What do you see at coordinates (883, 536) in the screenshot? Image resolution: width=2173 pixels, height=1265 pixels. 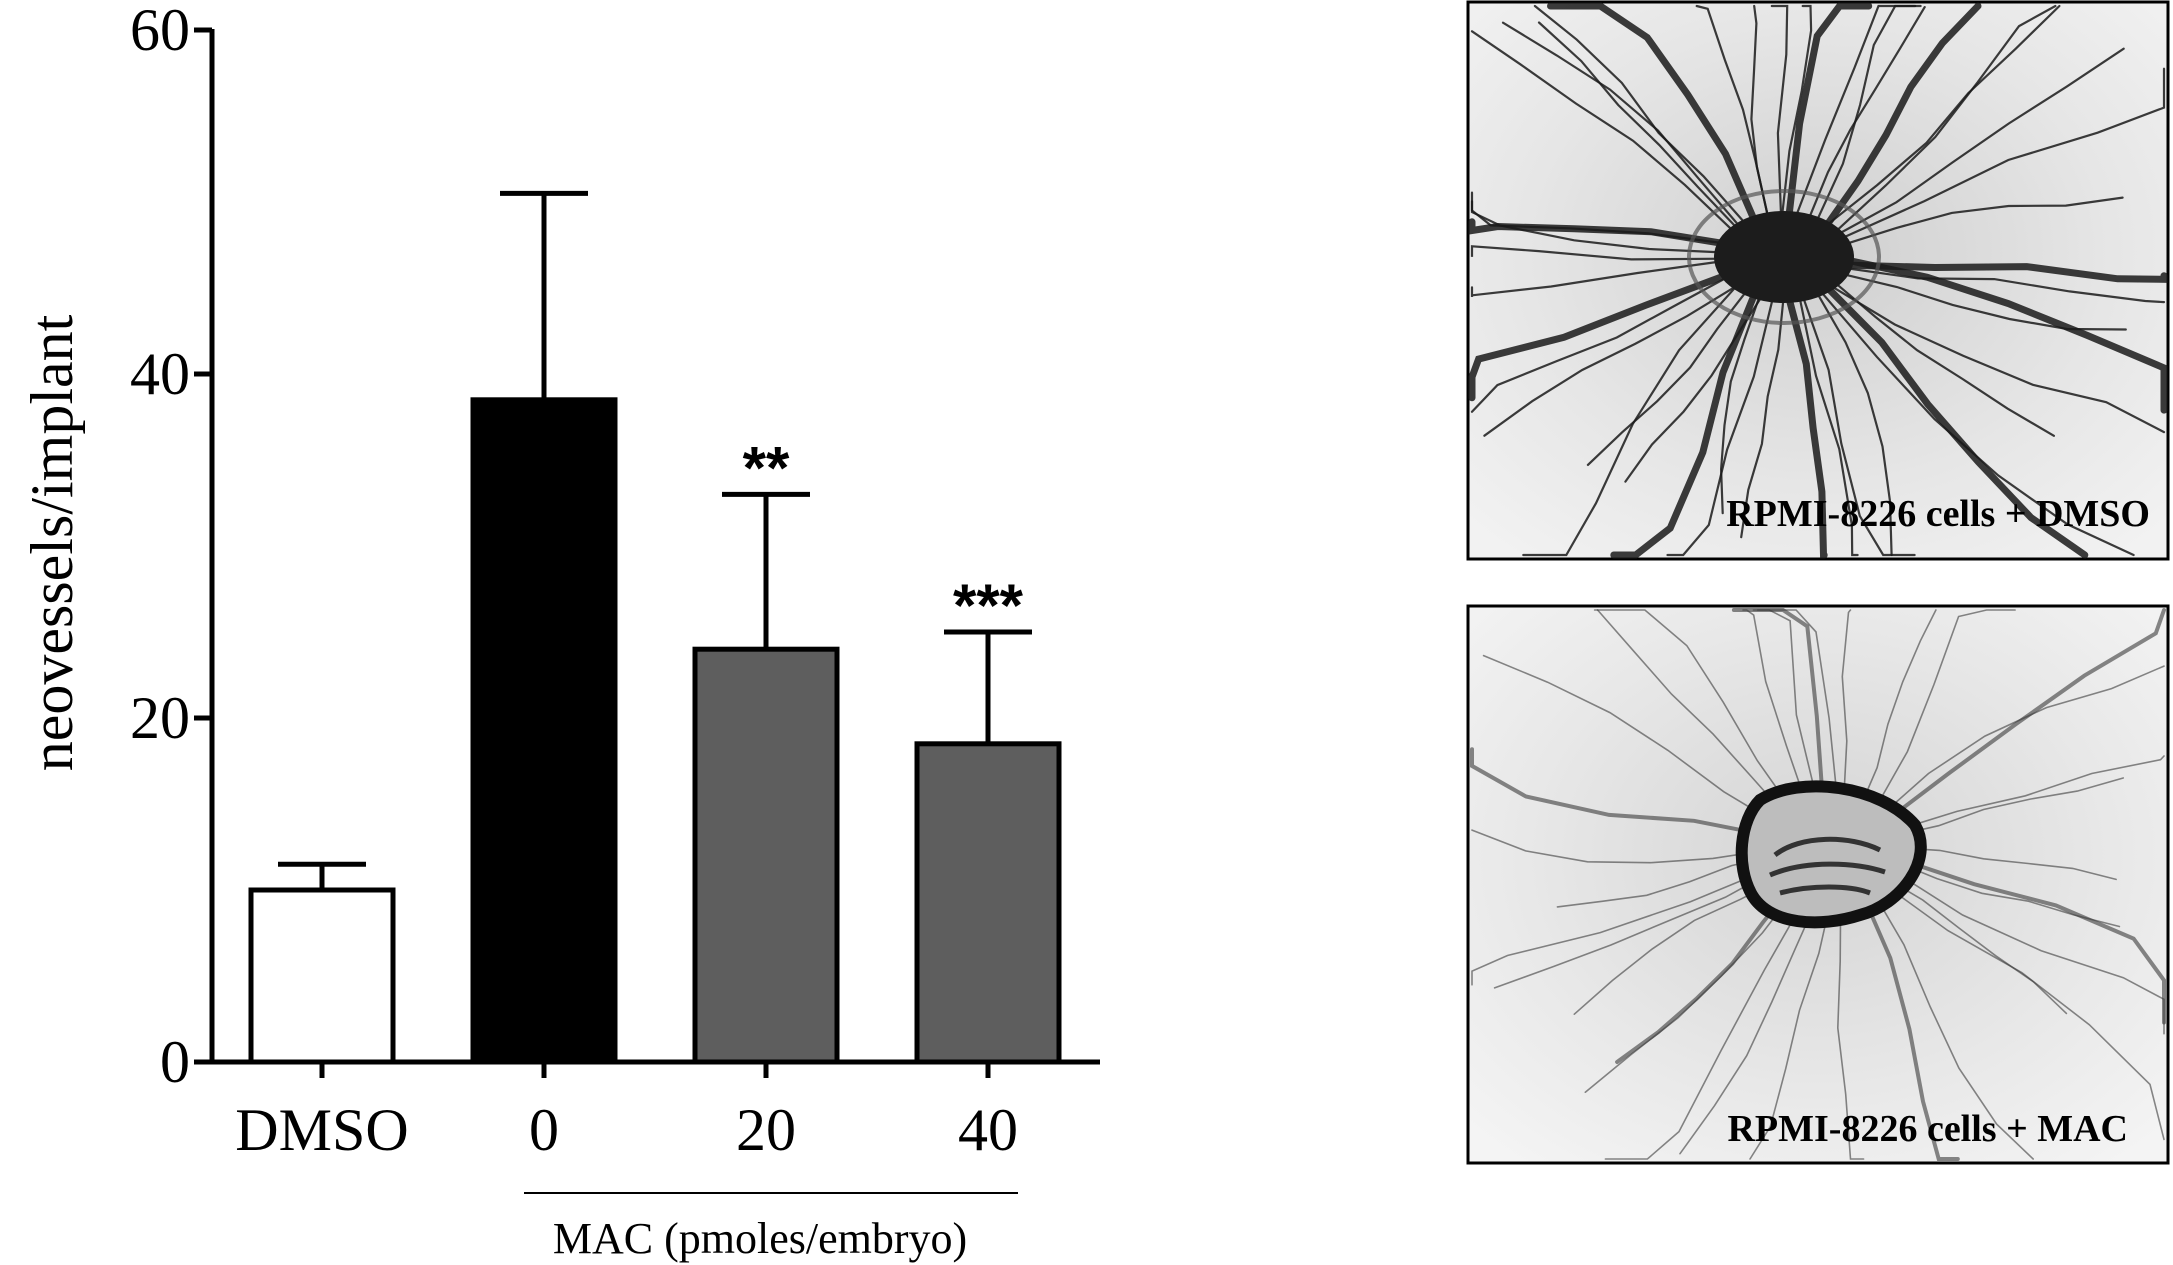 I see `significance-markers: *****` at bounding box center [883, 536].